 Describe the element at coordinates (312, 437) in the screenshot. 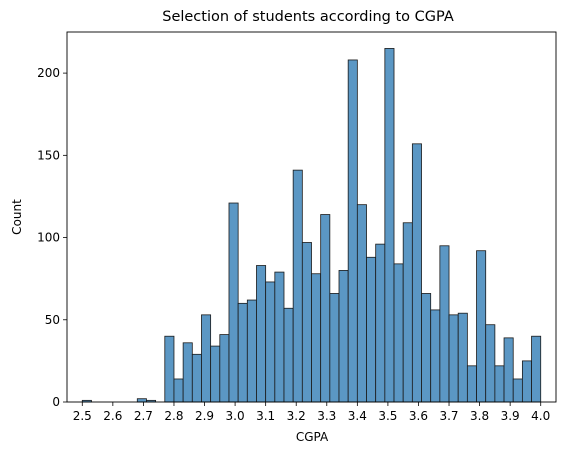

I see `x-axis-label: CGPA` at that location.